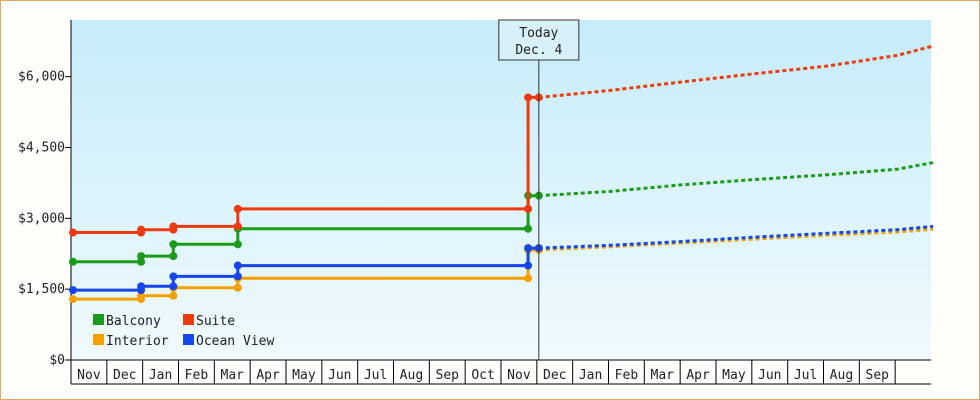 The width and height of the screenshot is (980, 400). I want to click on legend-item: Ocean View, so click(228, 341).